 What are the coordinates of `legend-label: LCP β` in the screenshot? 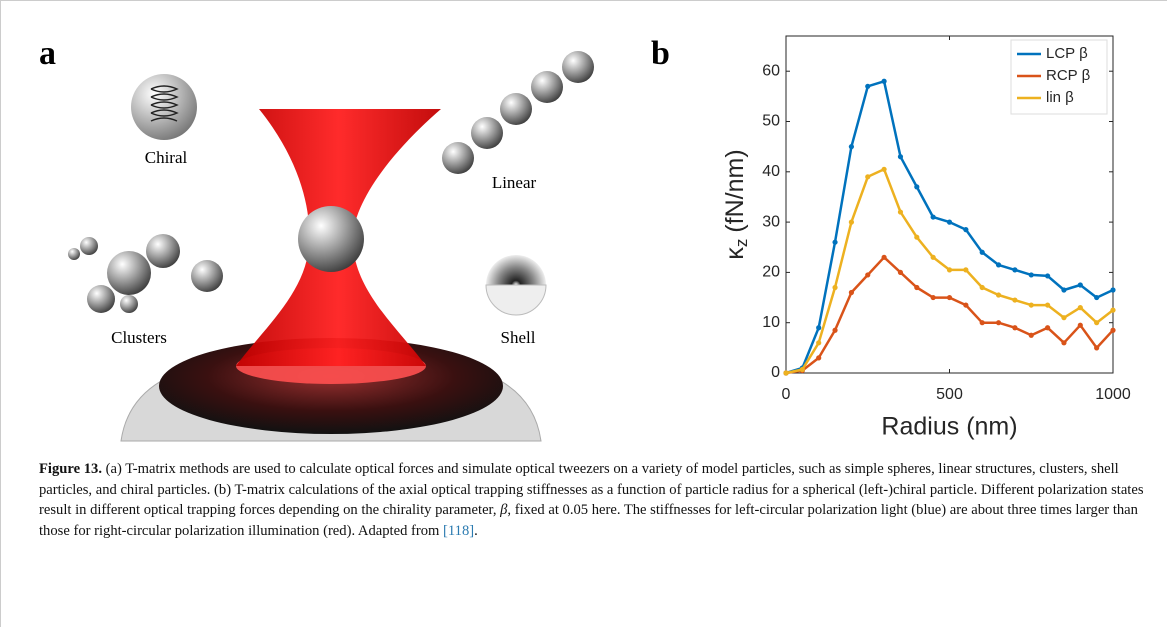 It's located at (1067, 53).